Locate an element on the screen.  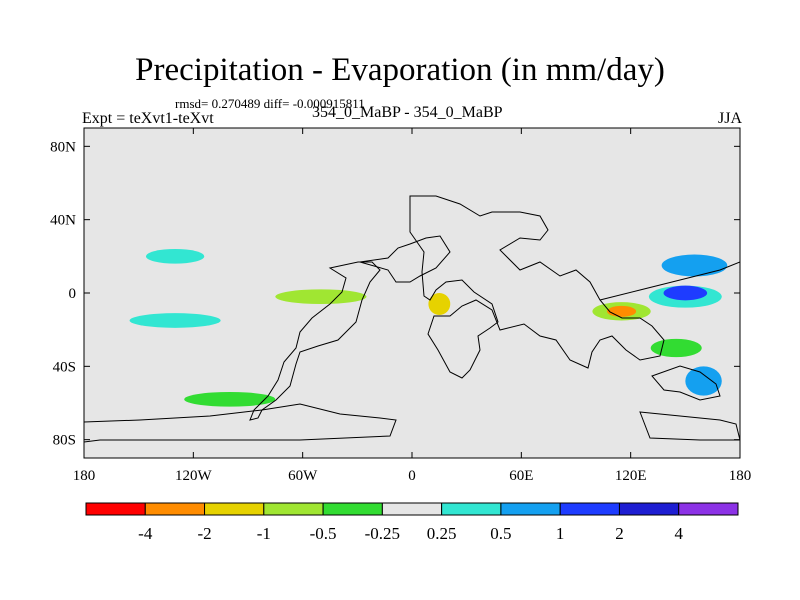
colorbar-label: -0.25 is located at coordinates (382, 533).